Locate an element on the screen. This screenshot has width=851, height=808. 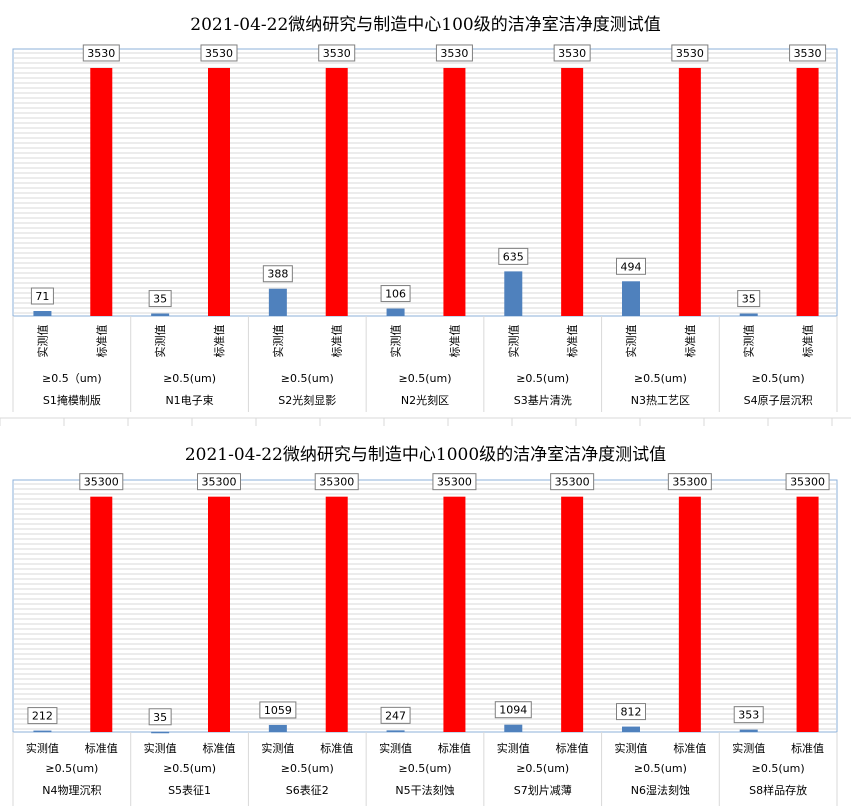
area-label: S1掩模制版 is located at coordinates (72, 400).